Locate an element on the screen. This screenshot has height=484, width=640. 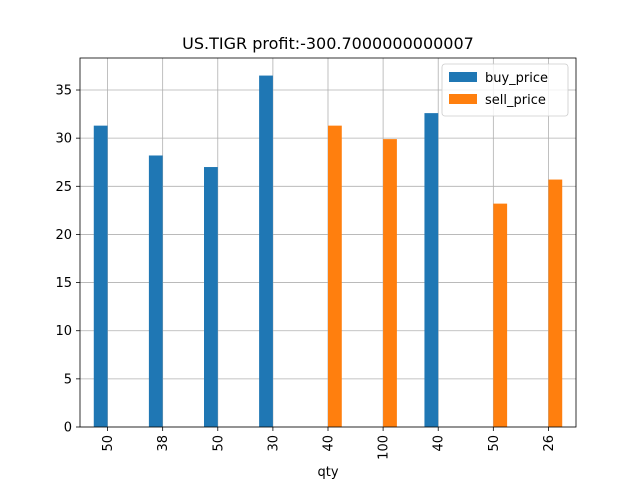
x-tick-label: 30 is located at coordinates (273, 443).